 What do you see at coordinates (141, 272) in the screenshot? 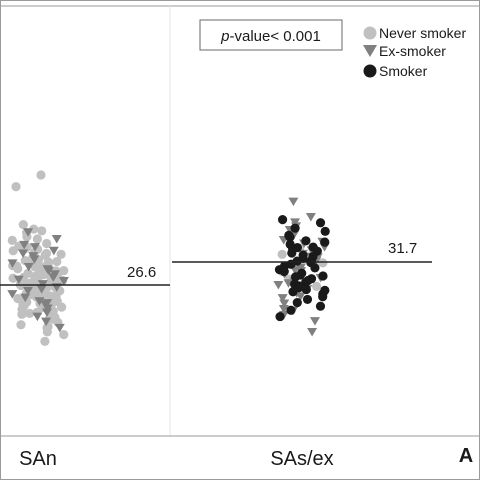
I see `median-label-san: 26.6` at bounding box center [141, 272].